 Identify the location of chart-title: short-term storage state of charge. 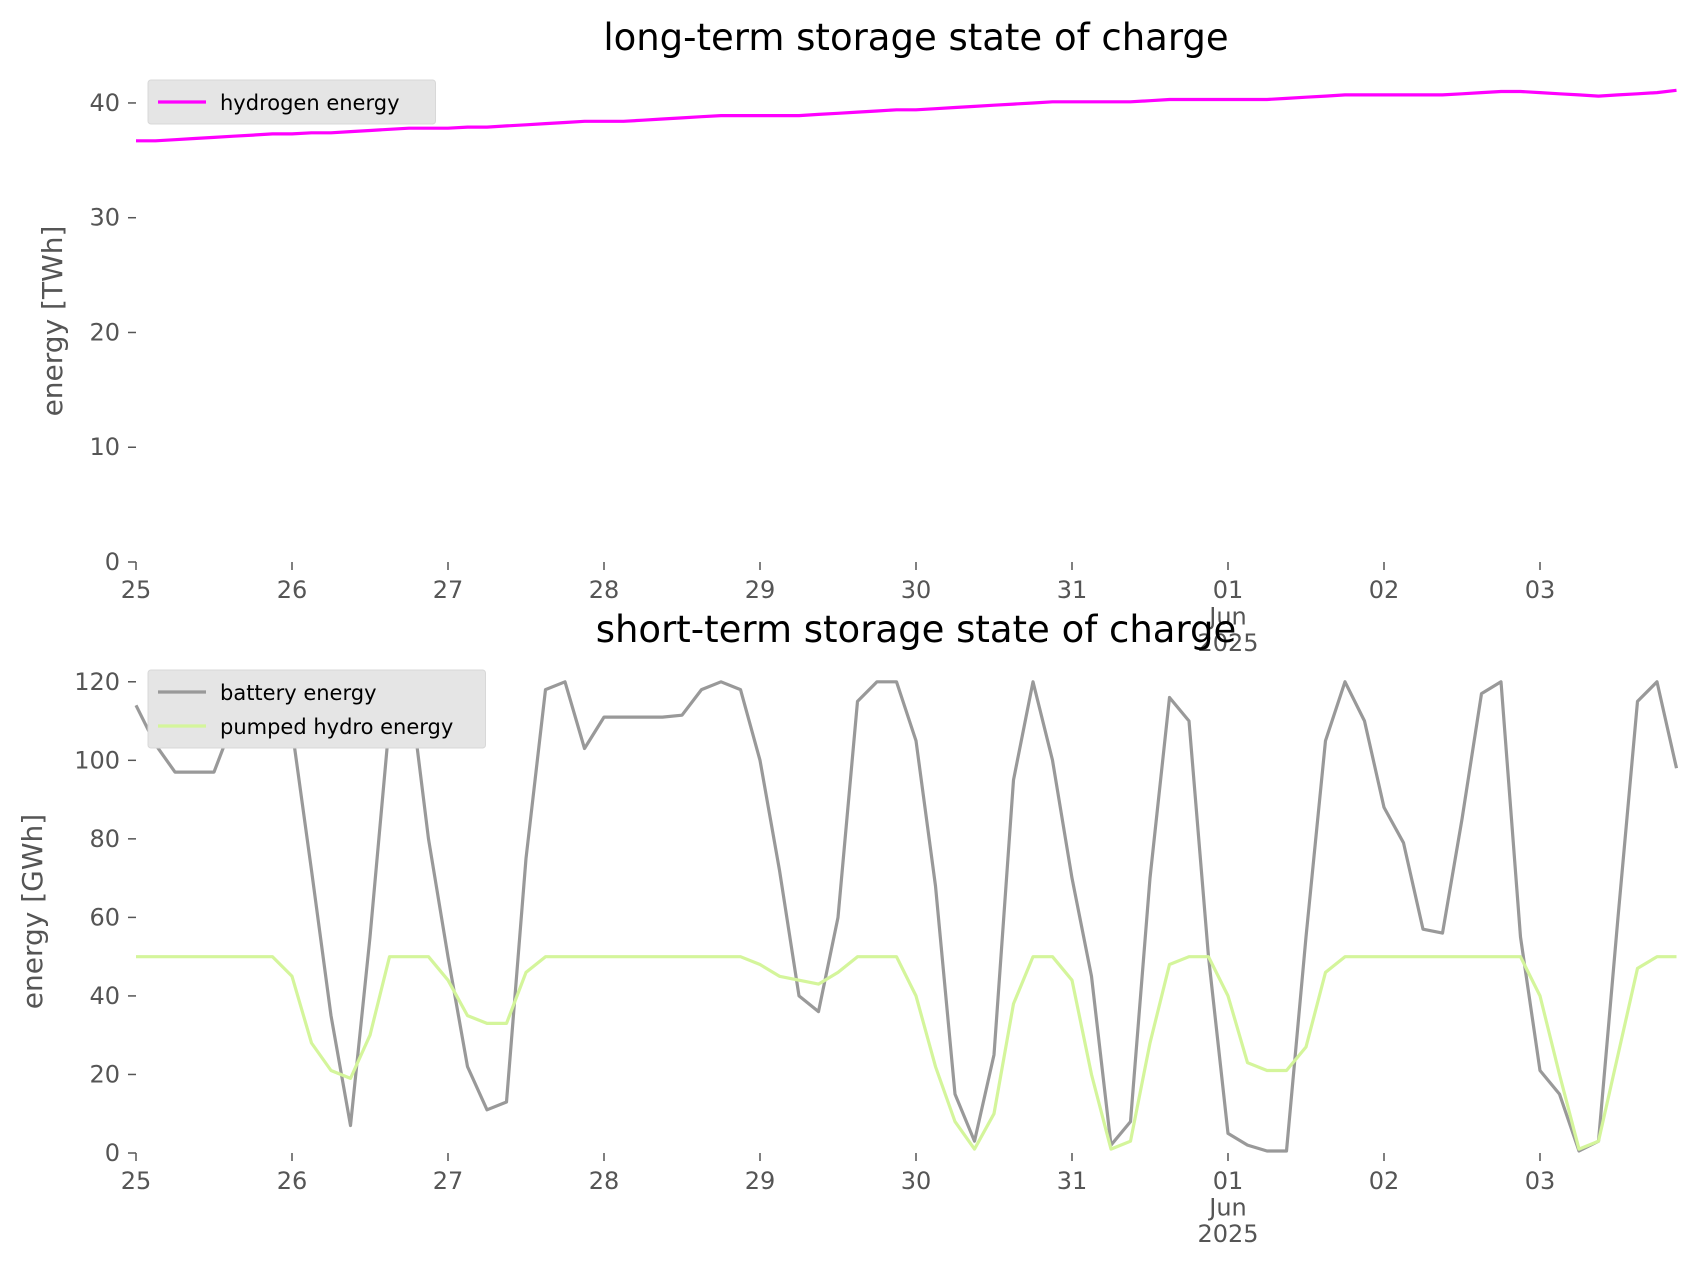
(916, 629).